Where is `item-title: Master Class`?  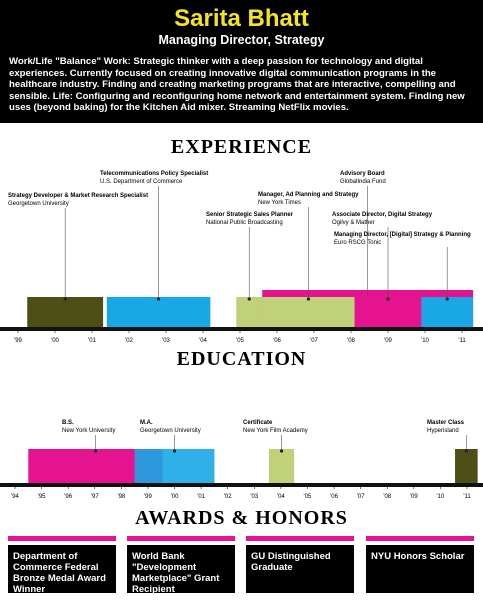 item-title: Master Class is located at coordinates (446, 423).